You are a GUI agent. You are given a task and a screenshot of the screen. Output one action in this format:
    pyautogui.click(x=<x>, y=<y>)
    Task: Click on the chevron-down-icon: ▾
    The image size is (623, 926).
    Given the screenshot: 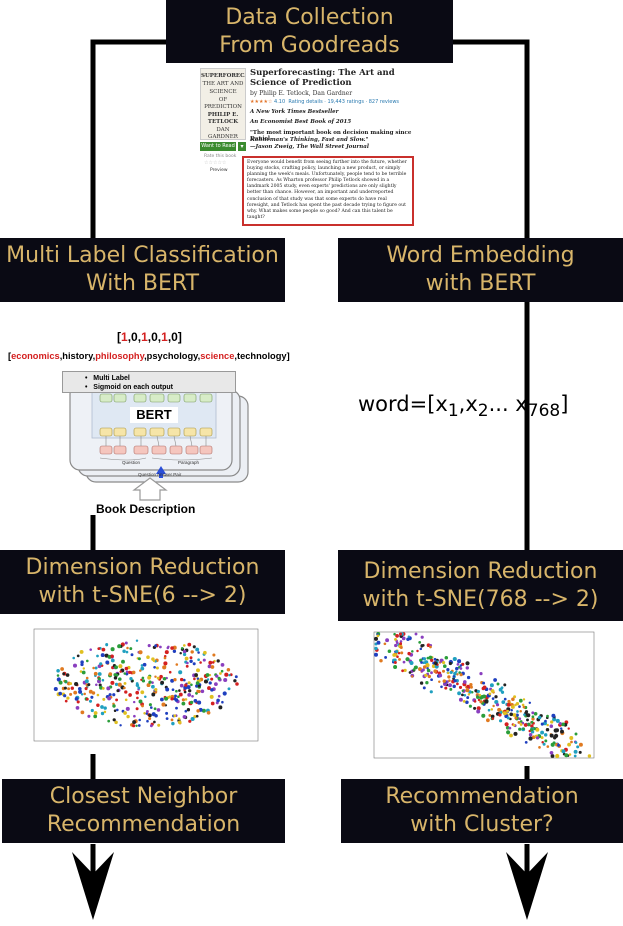 What is the action you would take?
    pyautogui.click(x=242, y=146)
    